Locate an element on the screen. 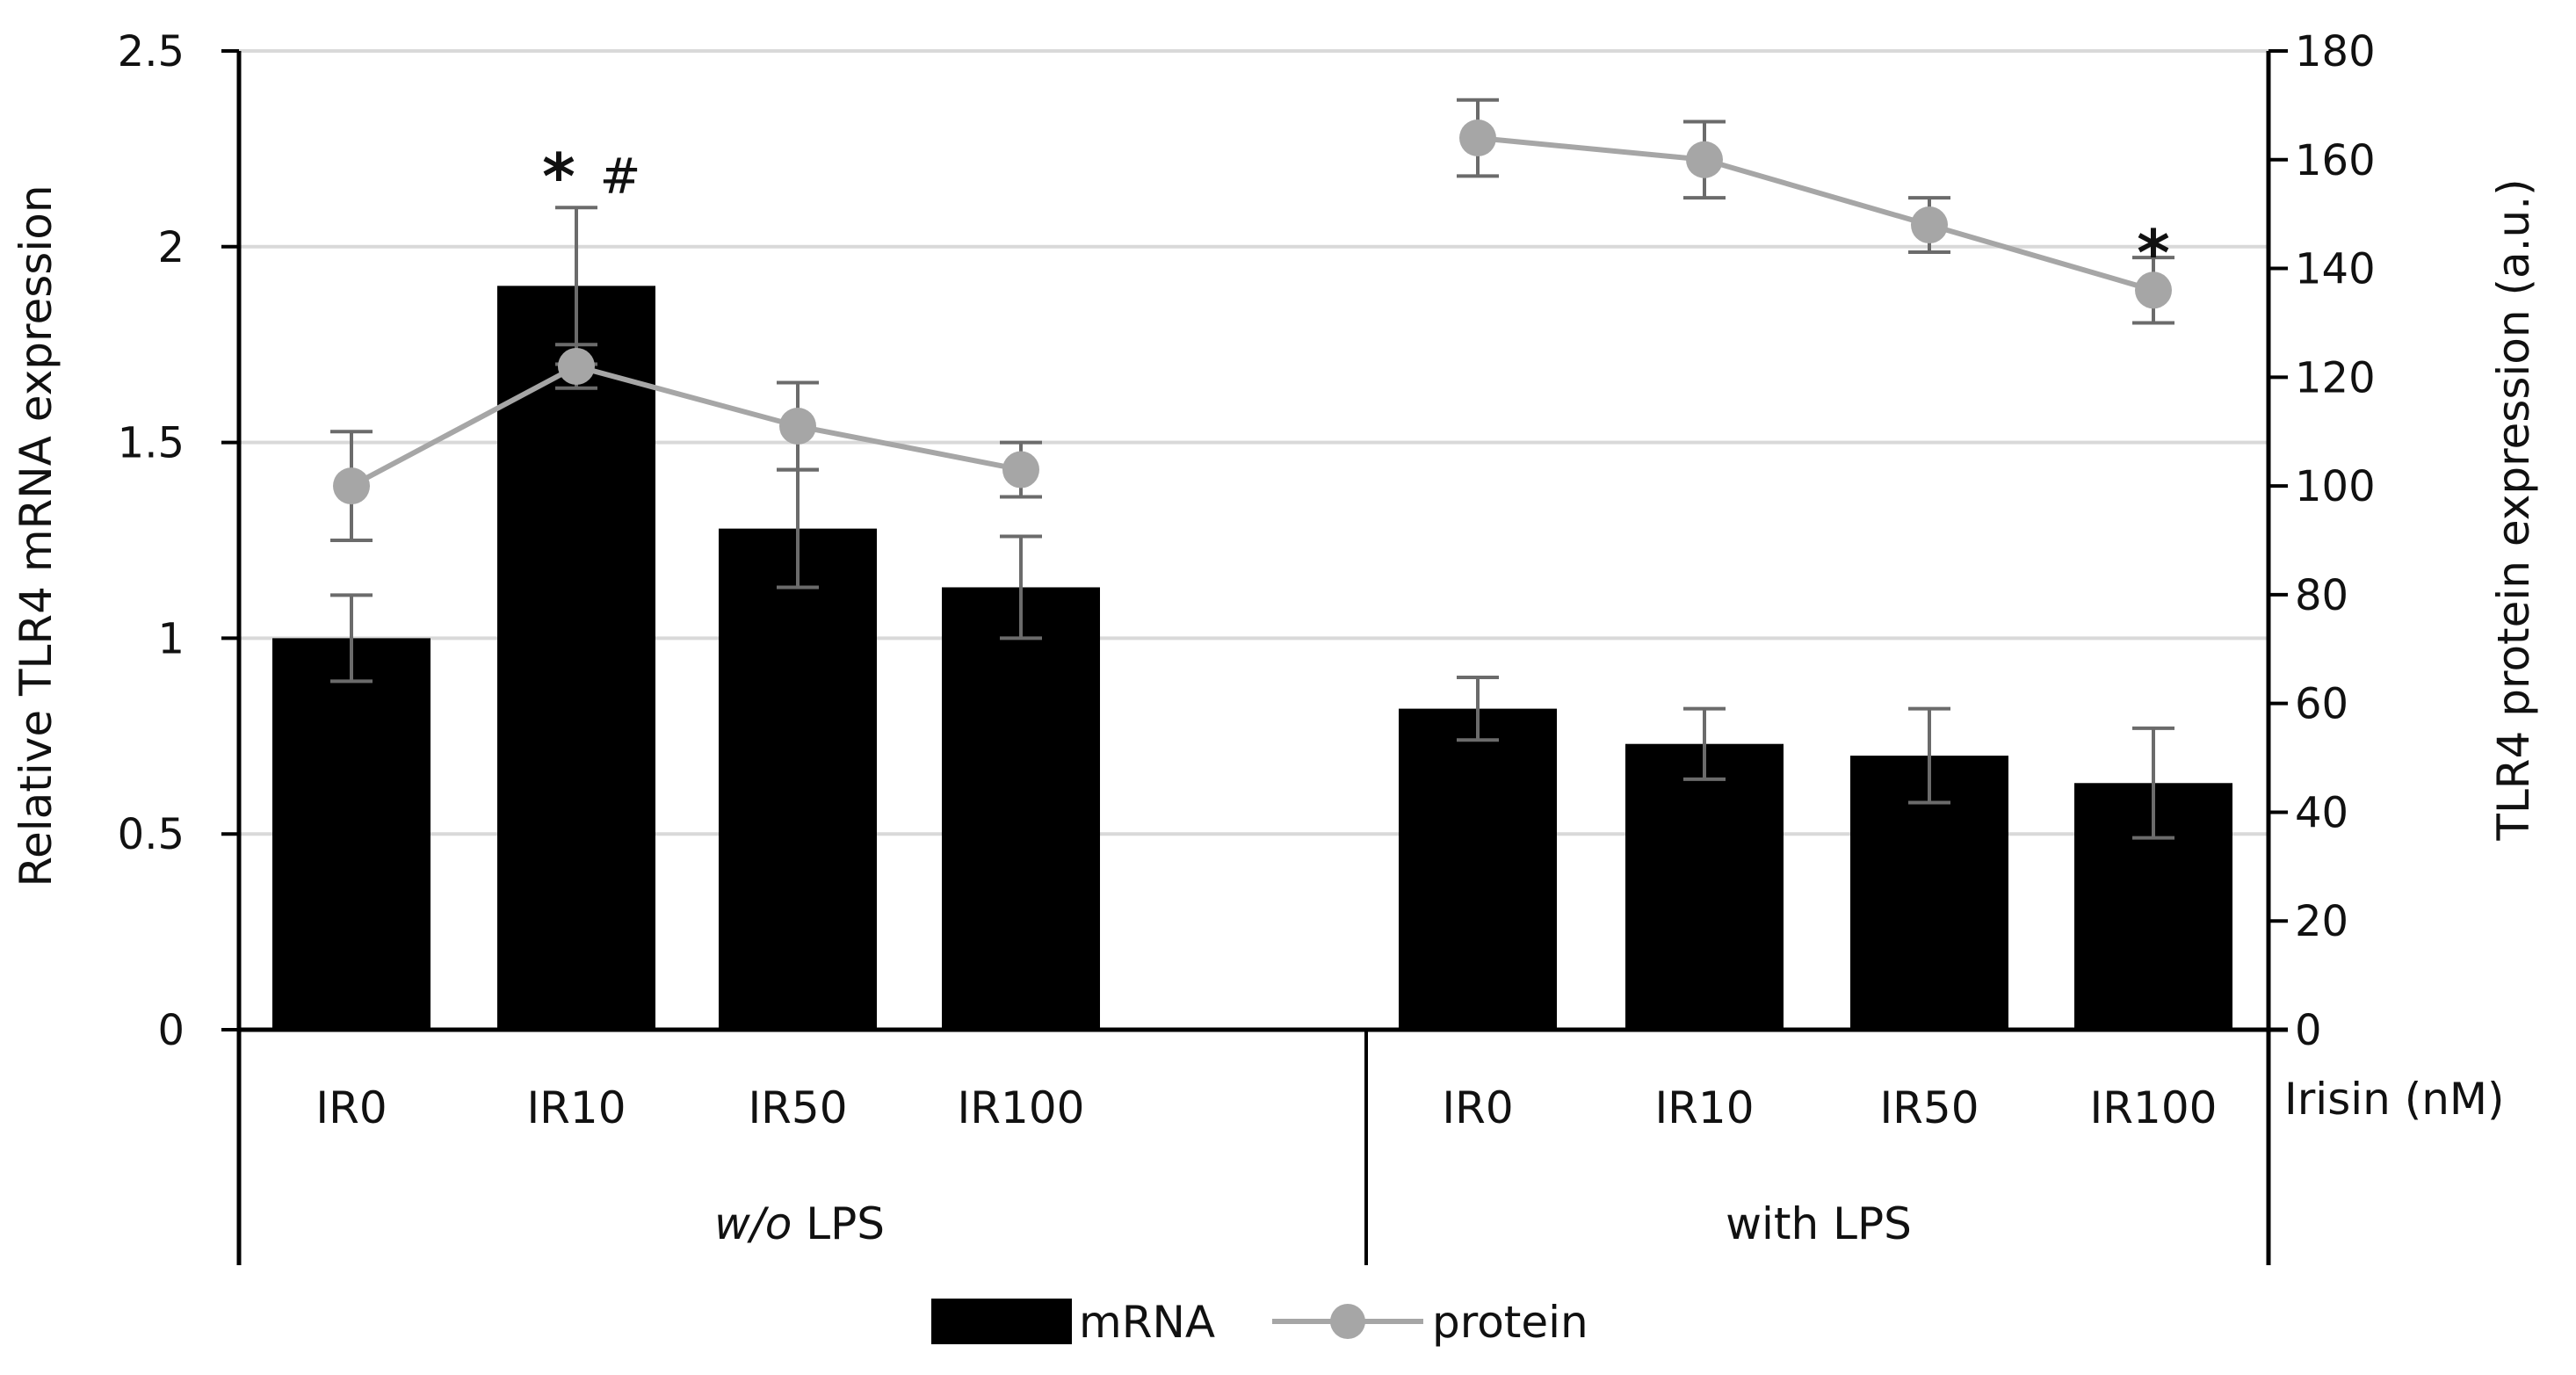 The width and height of the screenshot is (2576, 1375). category-label-g1-0: IR0 is located at coordinates (1477, 1107).